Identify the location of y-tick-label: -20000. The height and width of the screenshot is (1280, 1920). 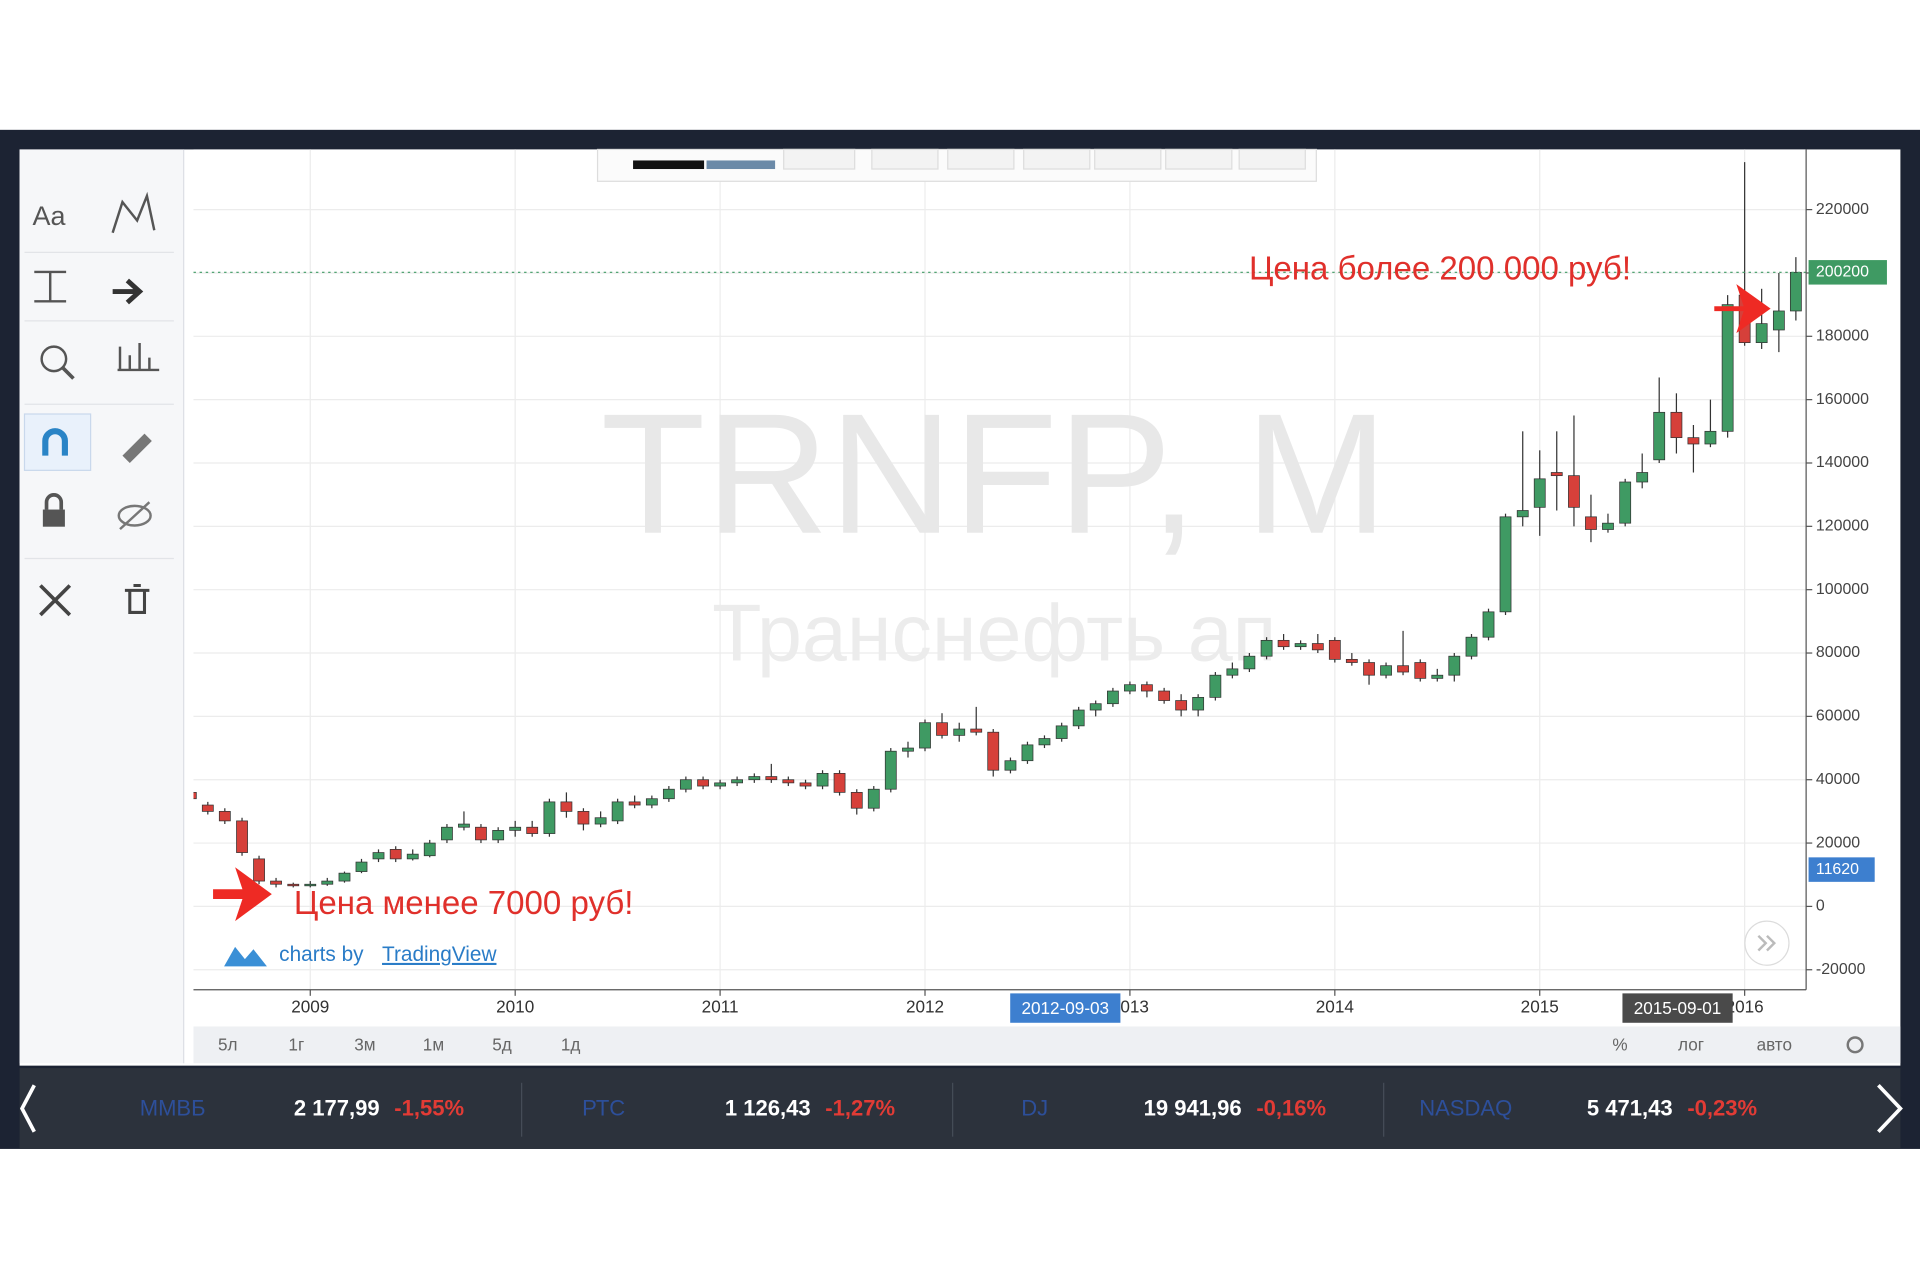
(1841, 969).